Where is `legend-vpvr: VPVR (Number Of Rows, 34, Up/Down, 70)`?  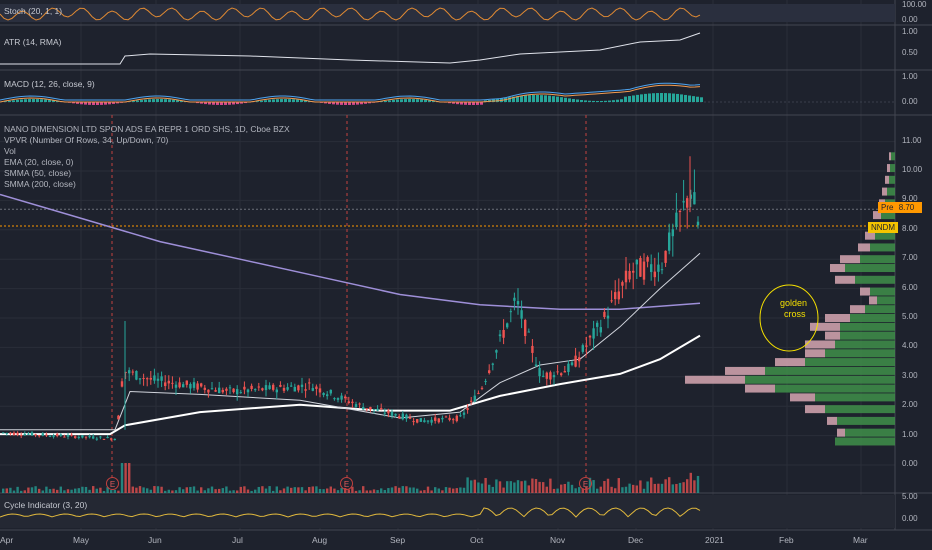 legend-vpvr: VPVR (Number Of Rows, 34, Up/Down, 70) is located at coordinates (86, 140).